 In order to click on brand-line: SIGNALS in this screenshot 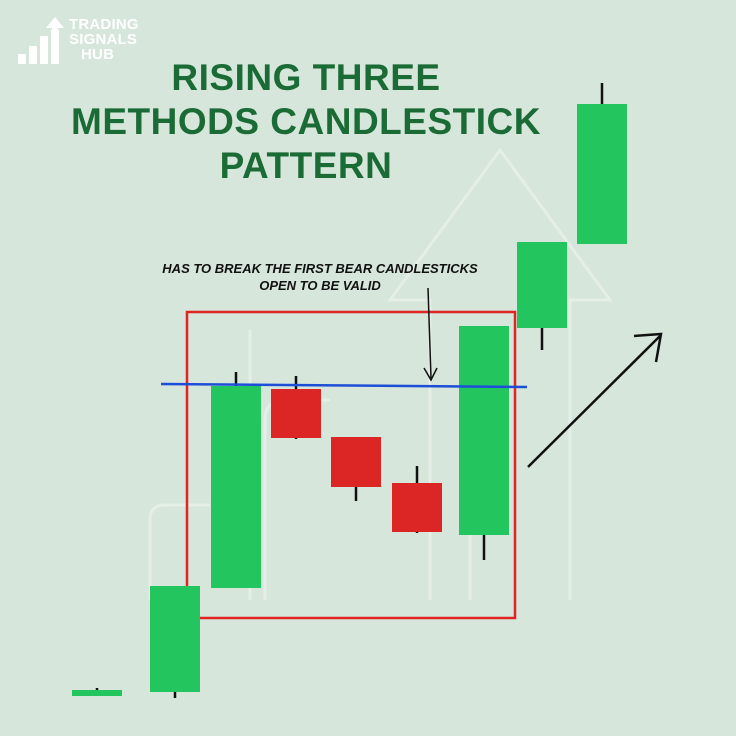, I will do `click(103, 39)`.